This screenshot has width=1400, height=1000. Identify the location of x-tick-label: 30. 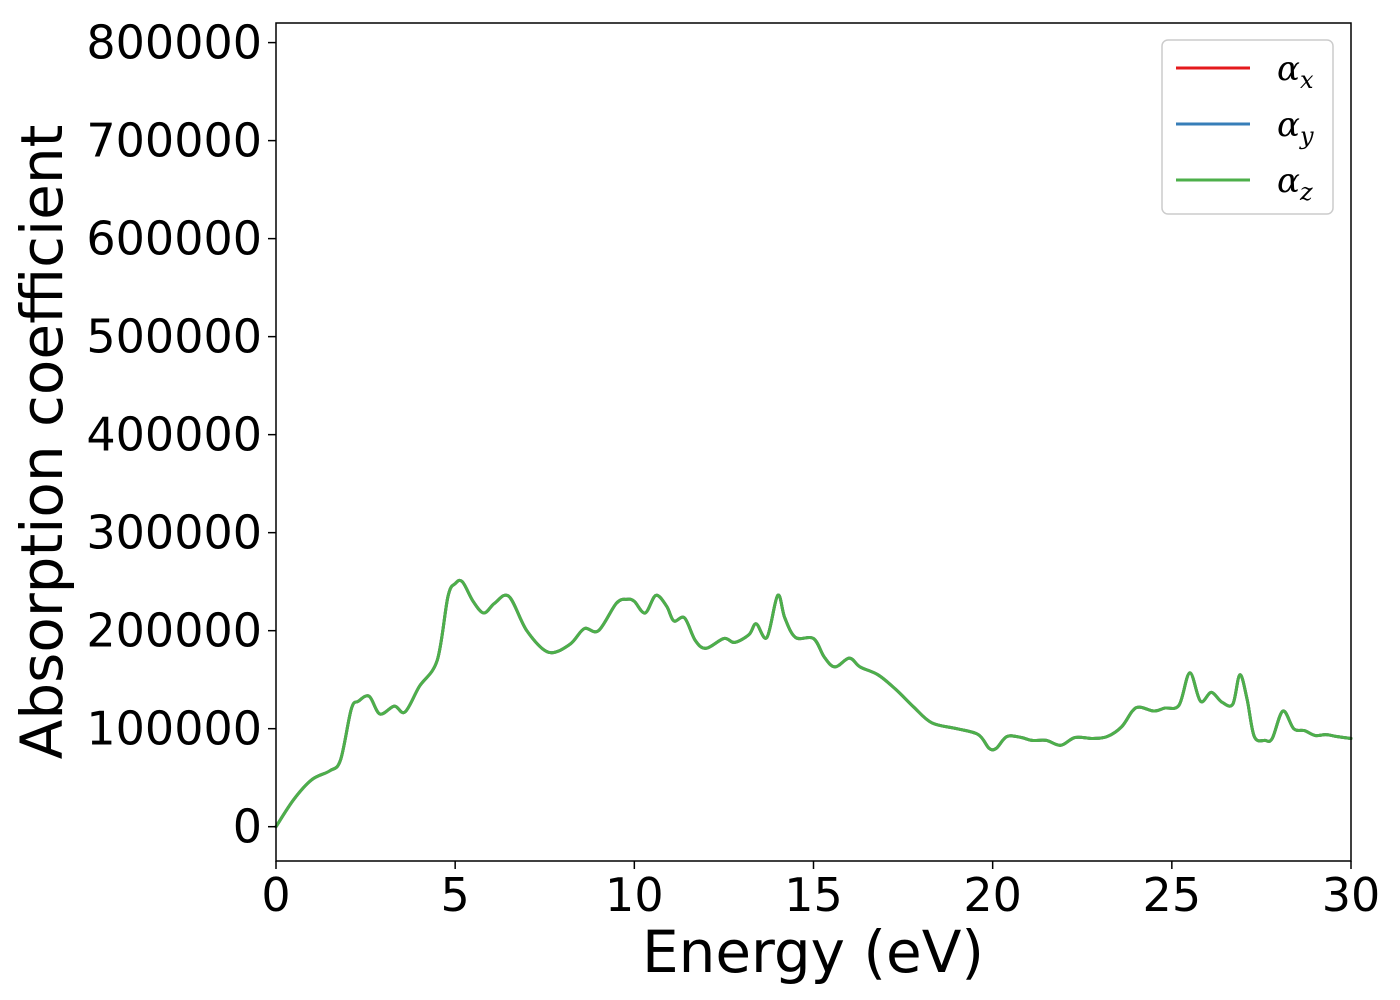
(1351, 895).